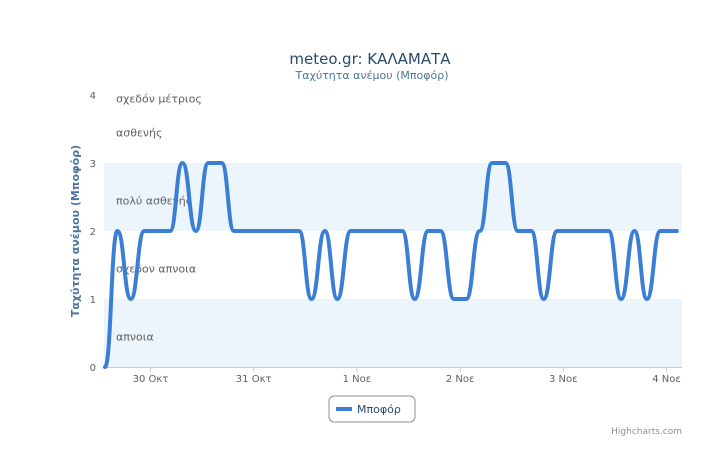 Image resolution: width=705 pixels, height=457 pixels. I want to click on legend: Μποφόρ, so click(372, 409).